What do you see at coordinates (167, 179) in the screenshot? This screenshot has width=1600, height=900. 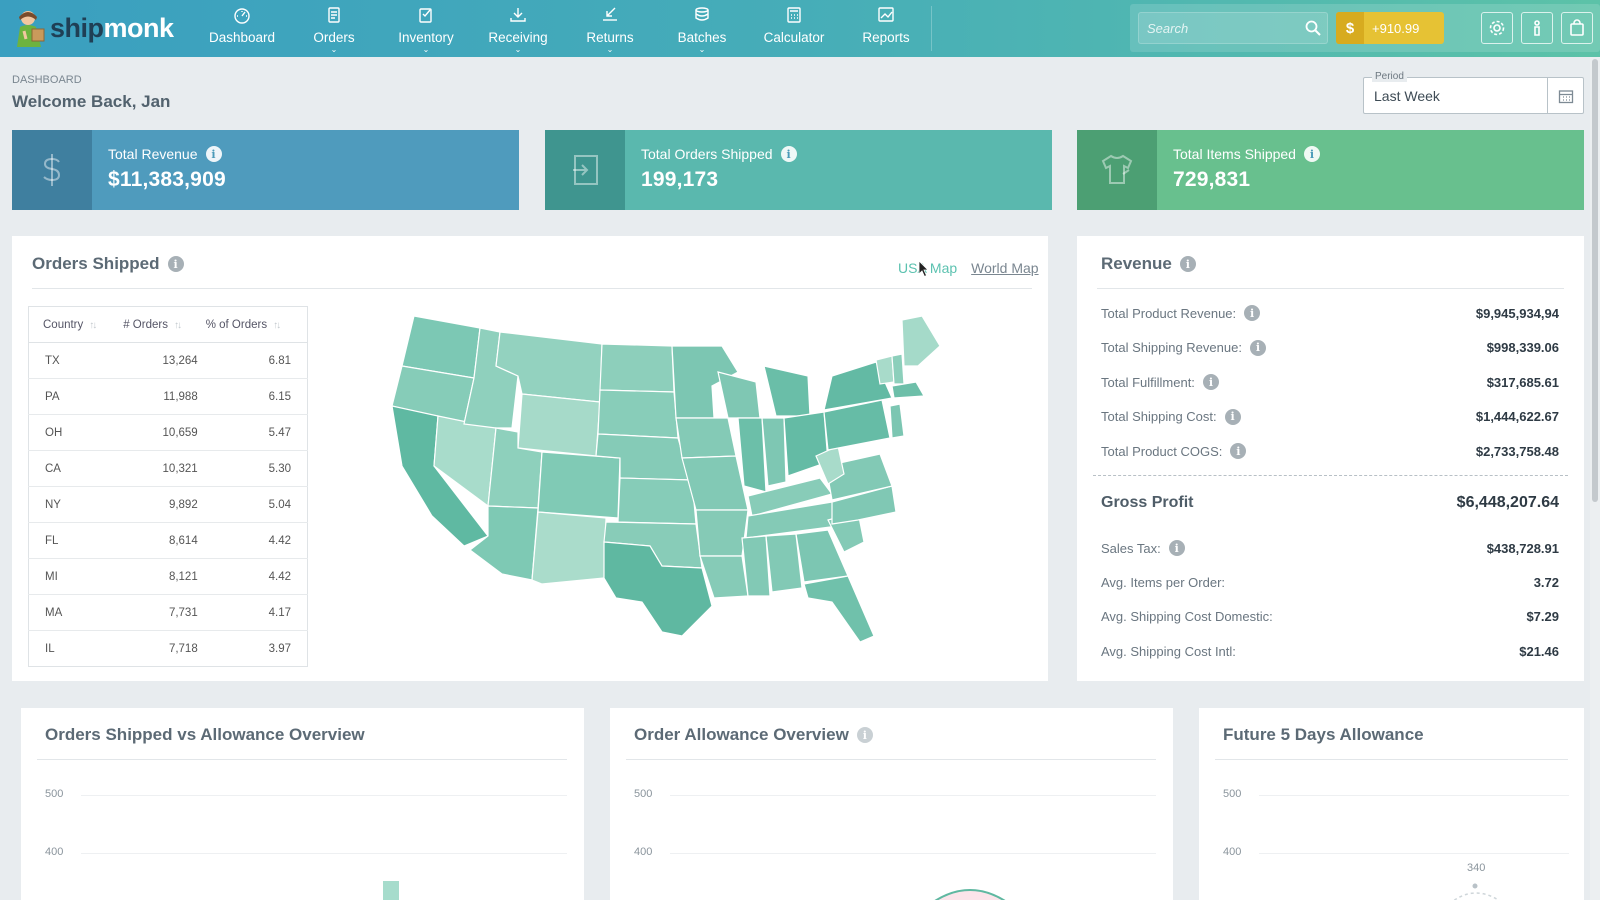 I see `stat-value: $11,383,909` at bounding box center [167, 179].